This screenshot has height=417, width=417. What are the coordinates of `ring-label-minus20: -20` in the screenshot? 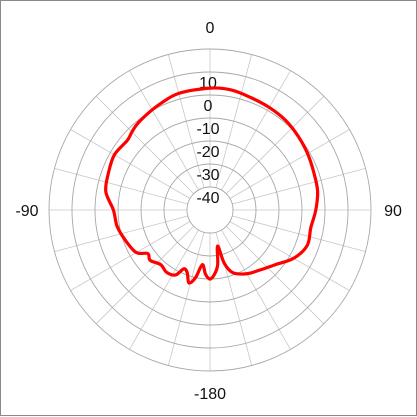 It's located at (207, 152).